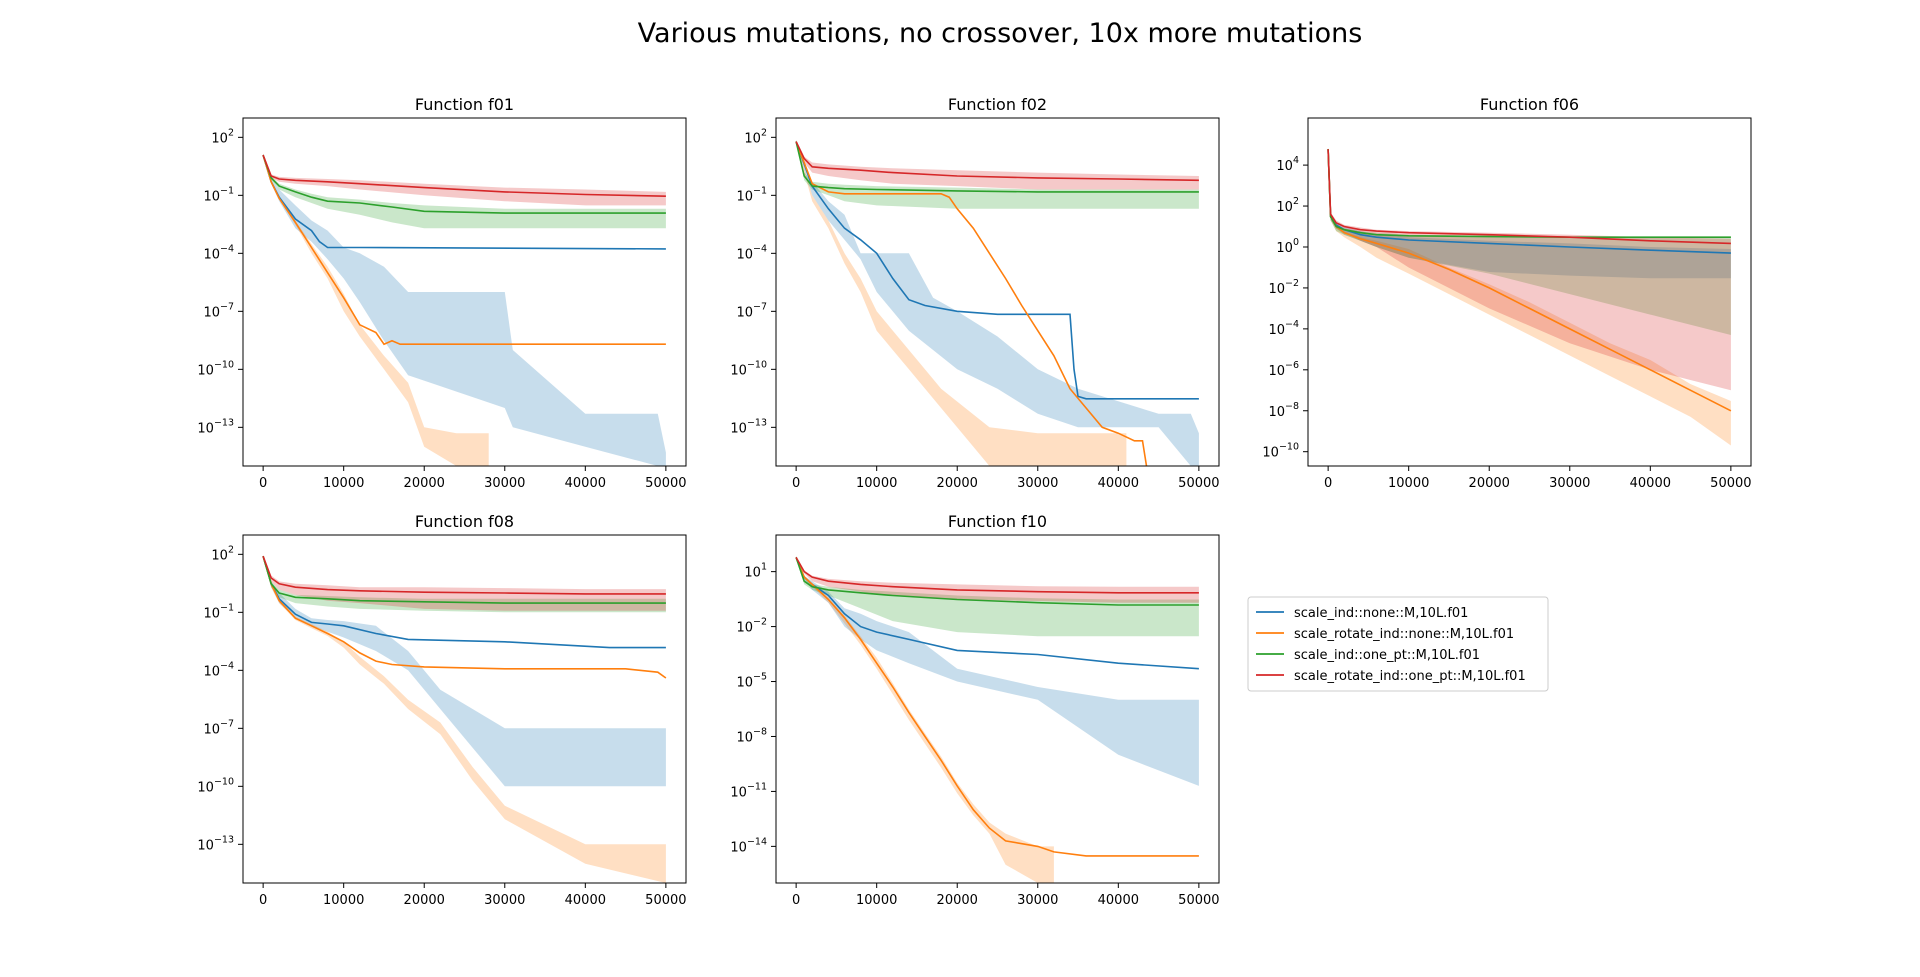 This screenshot has height=977, width=1920. I want to click on legend-entry-label: scale_ind::one_pt::M,10L.f01, so click(1387, 655).